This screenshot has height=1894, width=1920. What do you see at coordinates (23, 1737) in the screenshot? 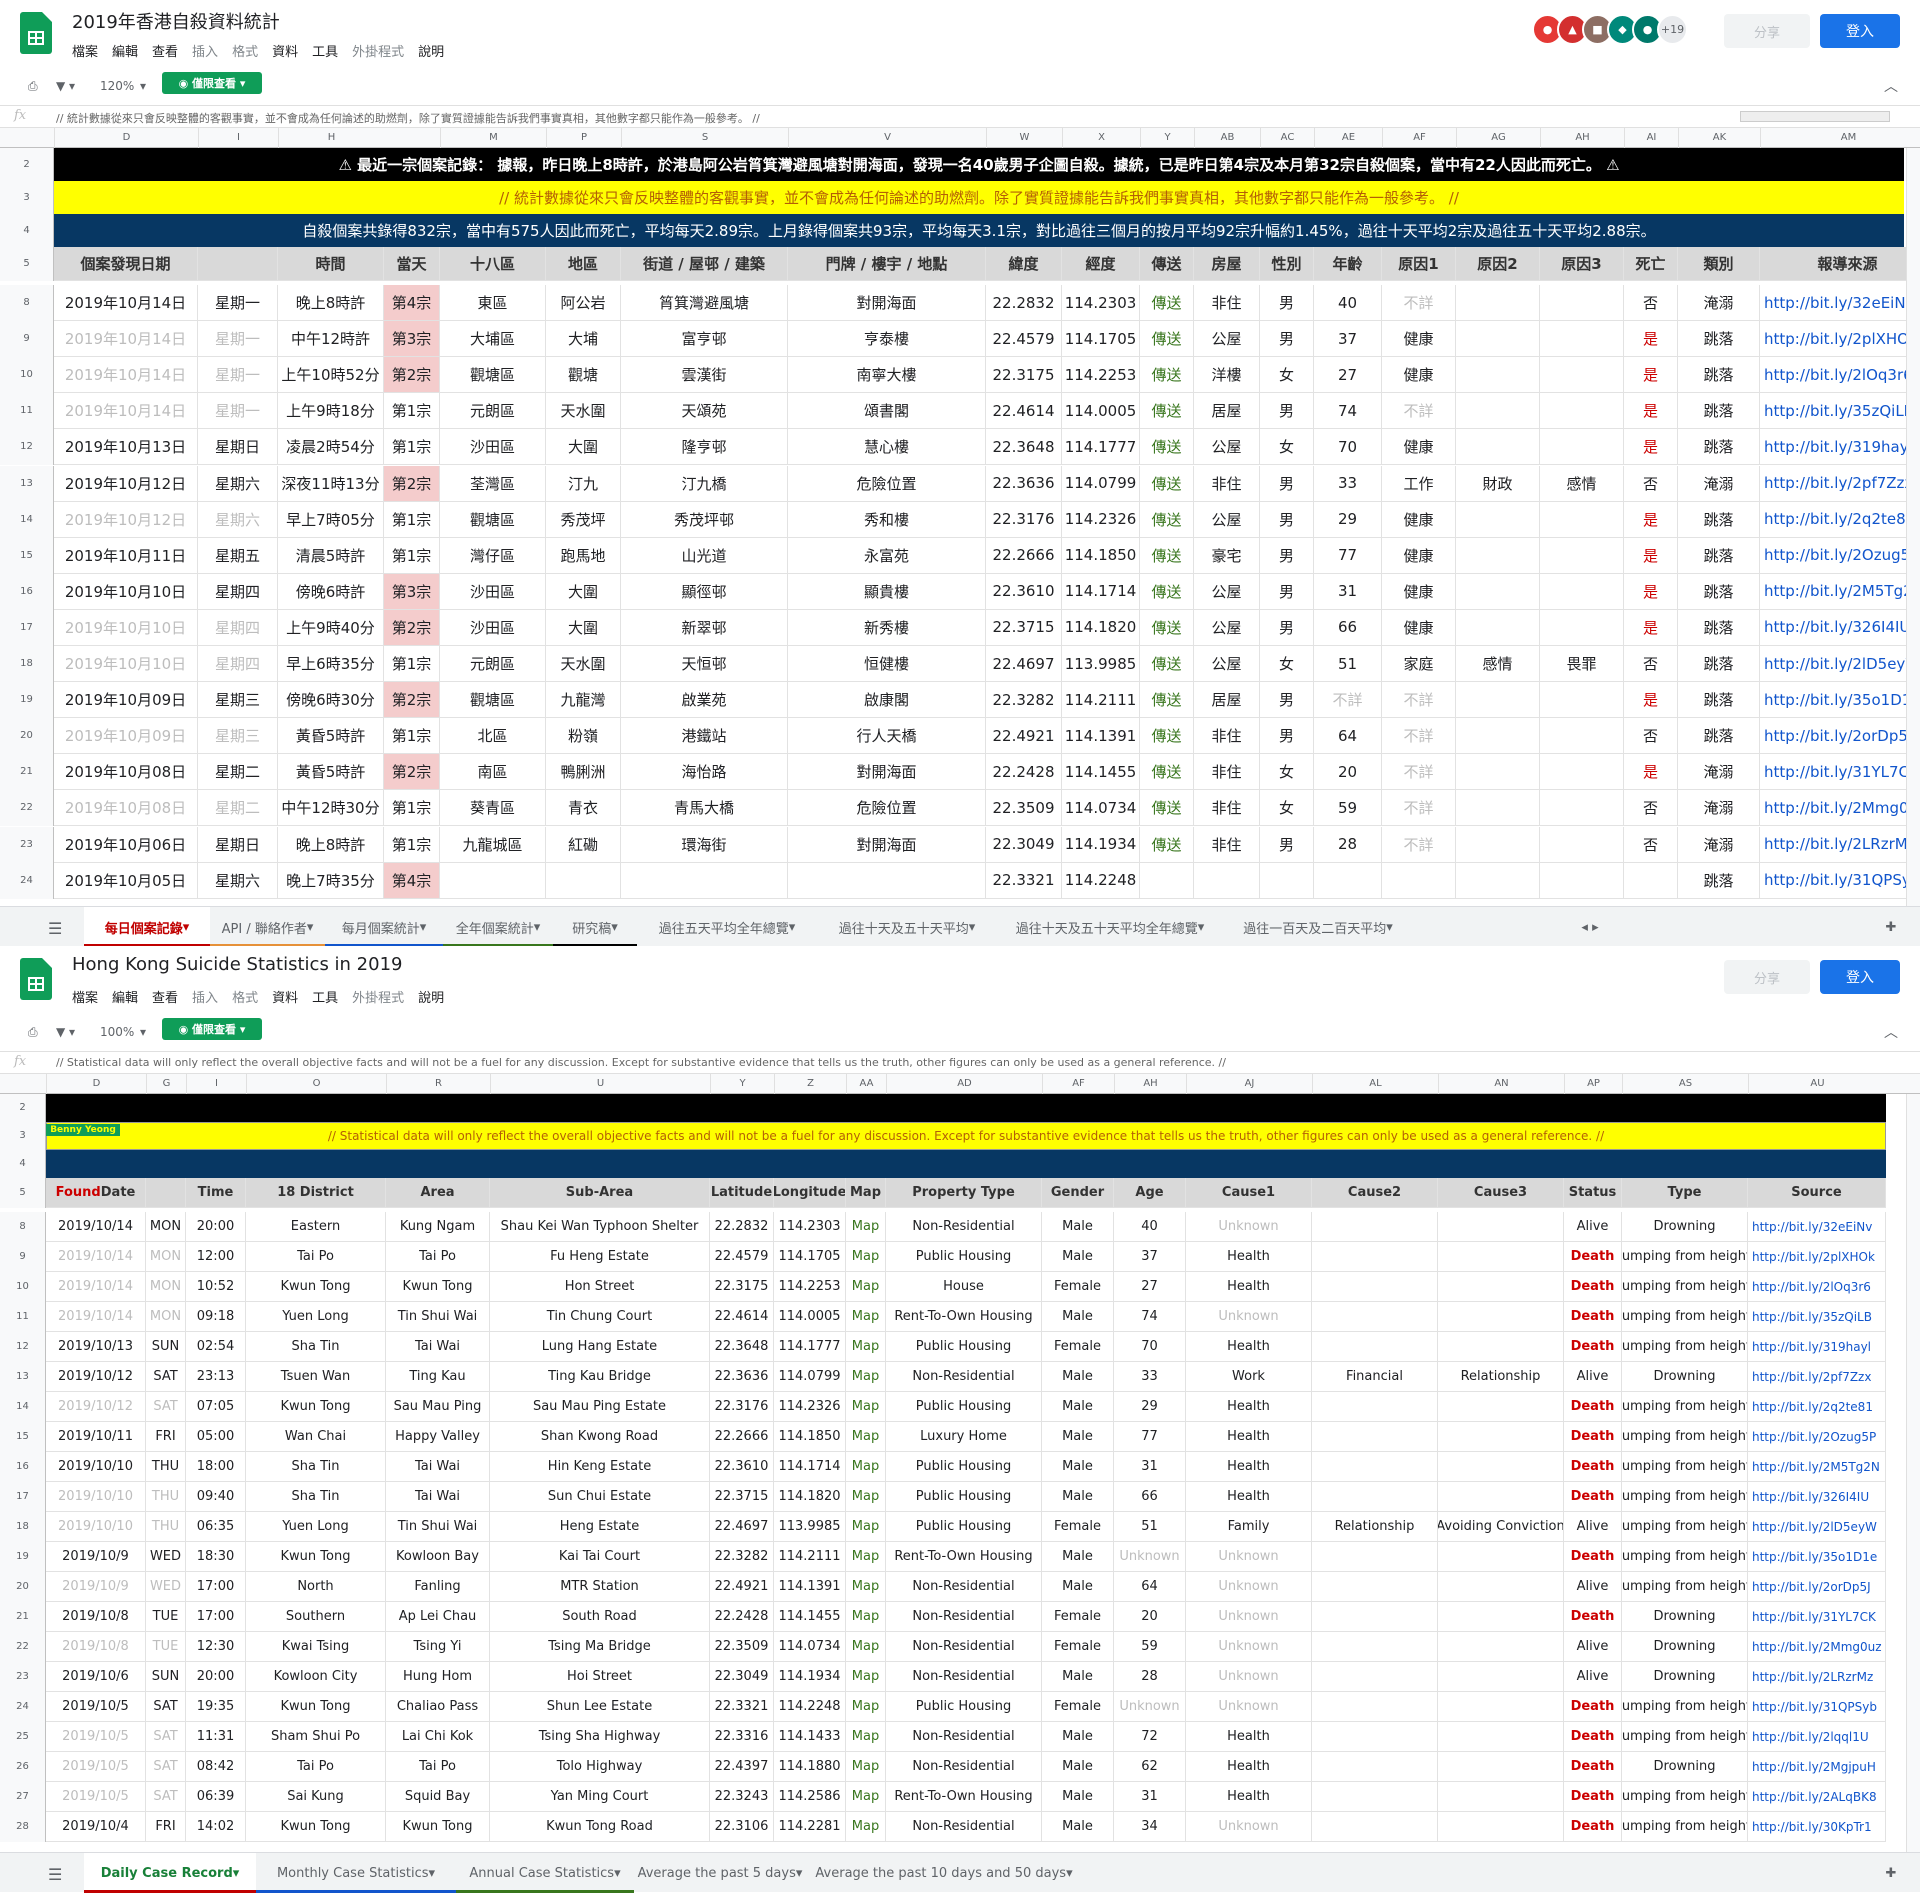
I see `row-number: 25` at bounding box center [23, 1737].